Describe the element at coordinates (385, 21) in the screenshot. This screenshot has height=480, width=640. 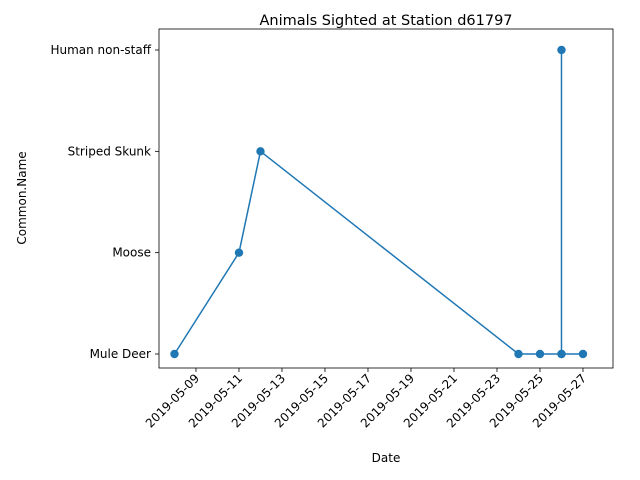
I see `chart-title: Animals Sighted at Station d61797` at that location.